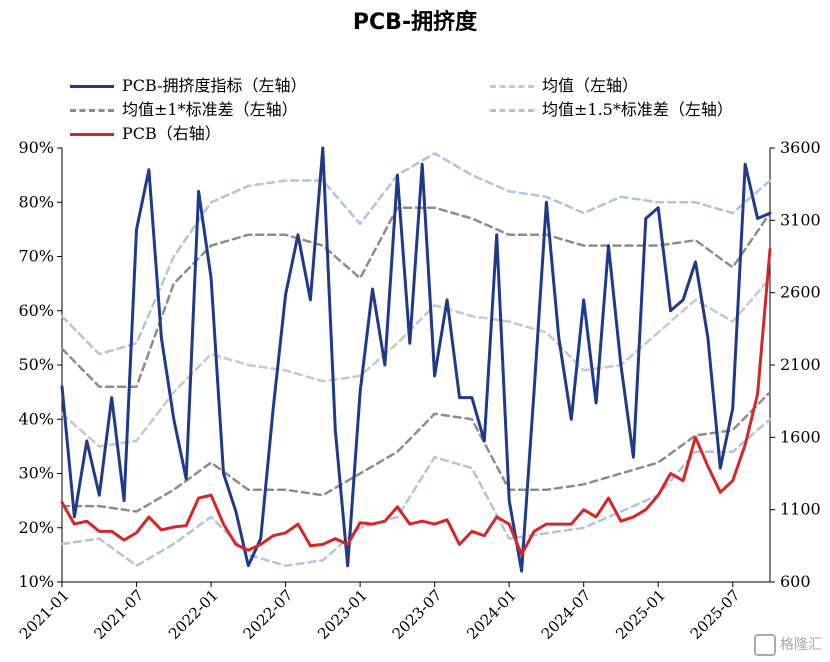 This screenshot has height=662, width=830. I want to click on legend-swatch-mean, so click(512, 86).